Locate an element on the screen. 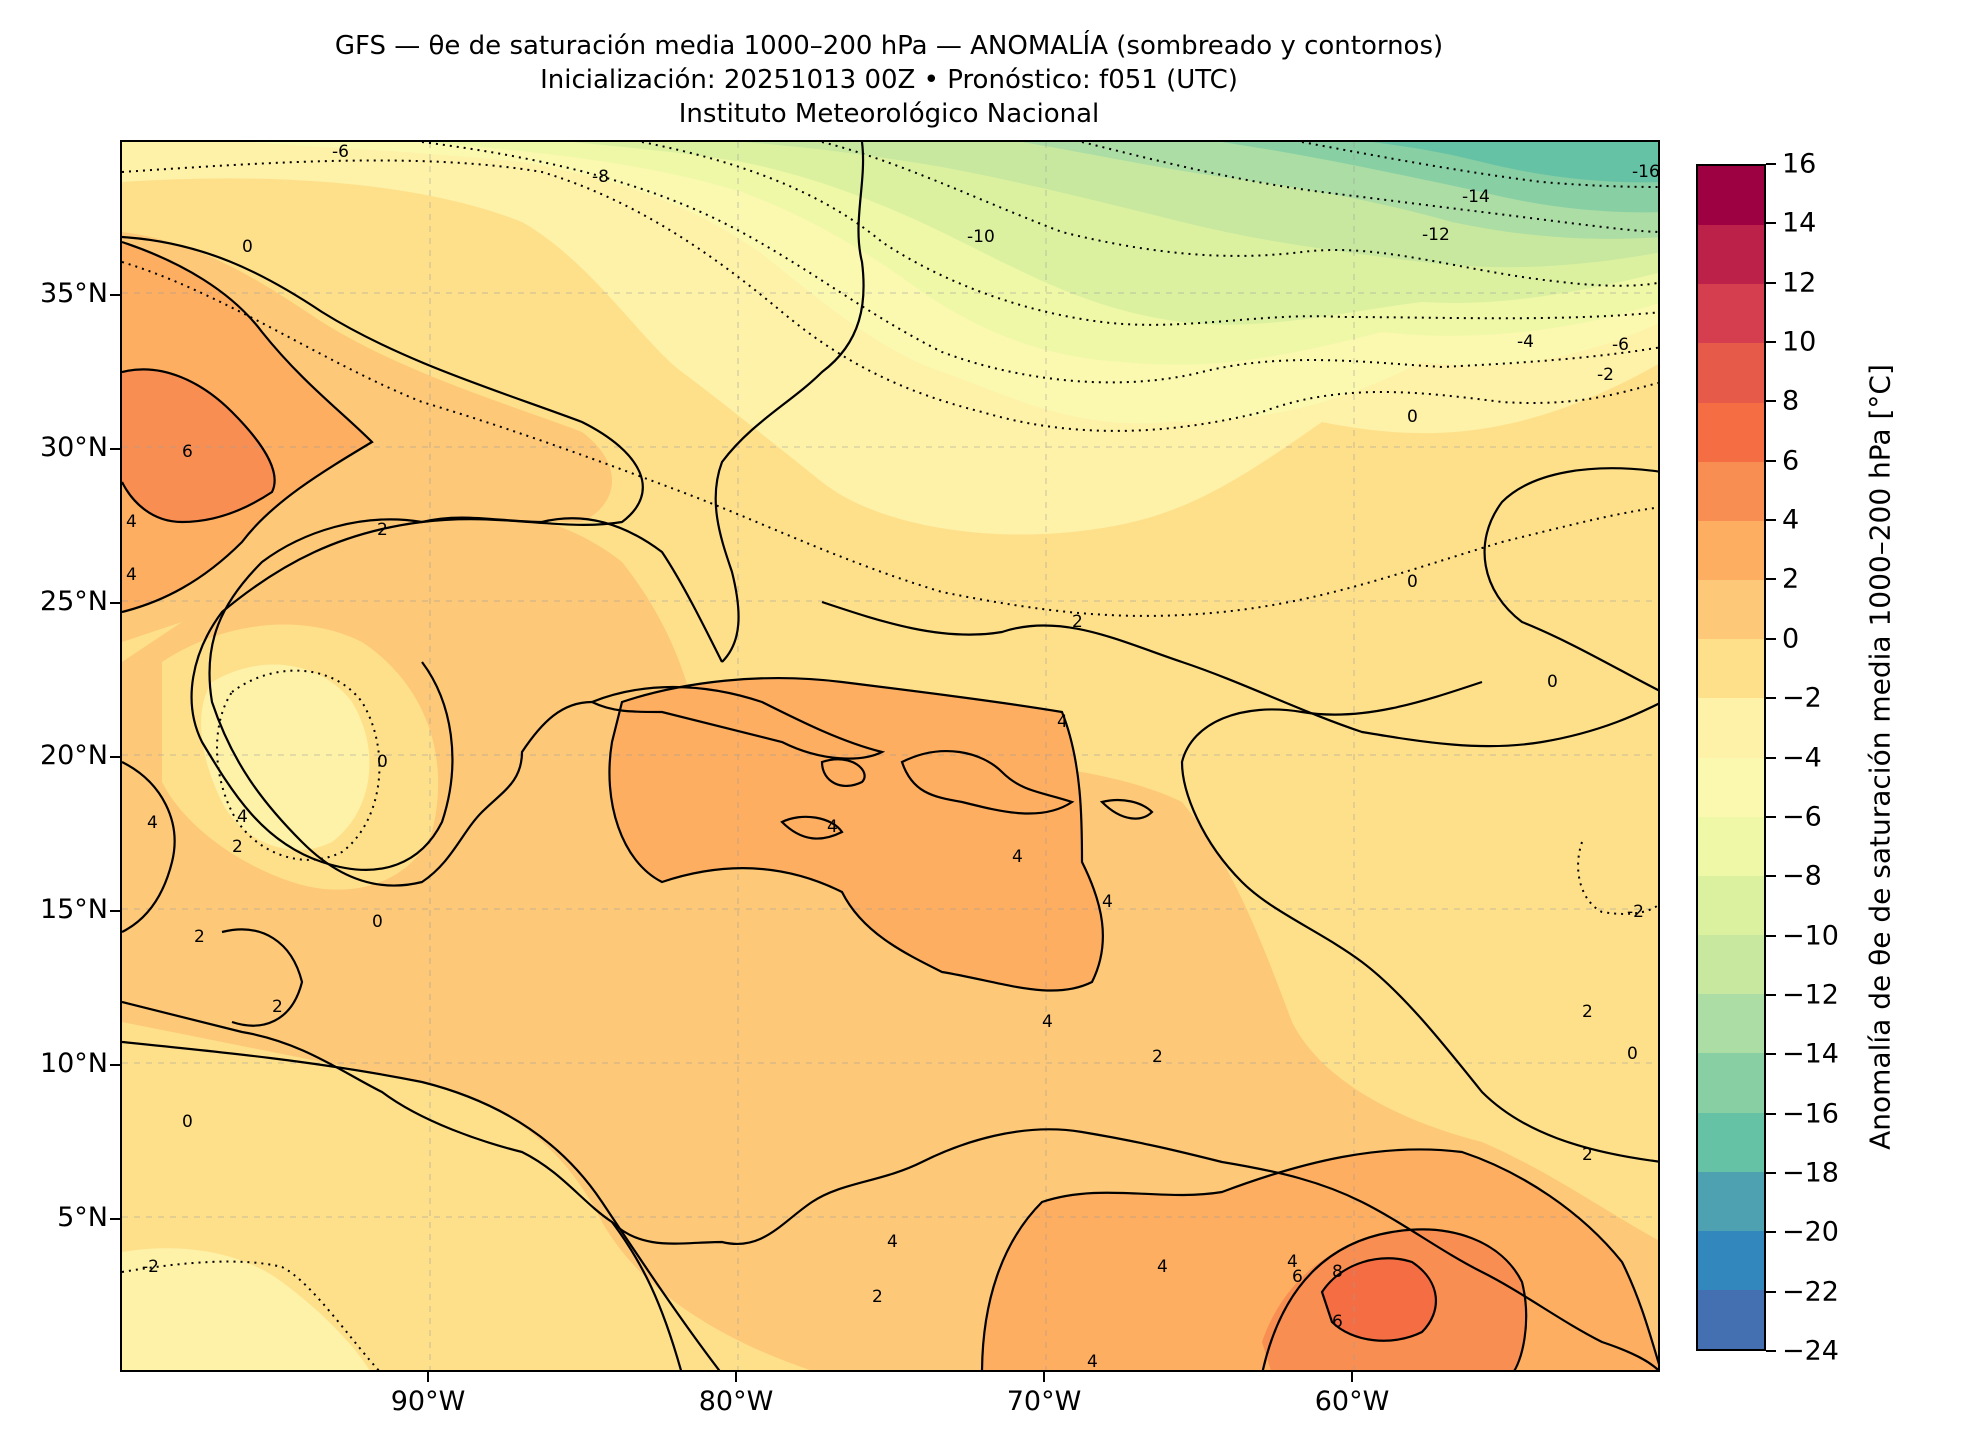 Image resolution: width=1980 pixels, height=1440 pixels. shade-gt0-eastatlantic is located at coordinates (1567, 569).